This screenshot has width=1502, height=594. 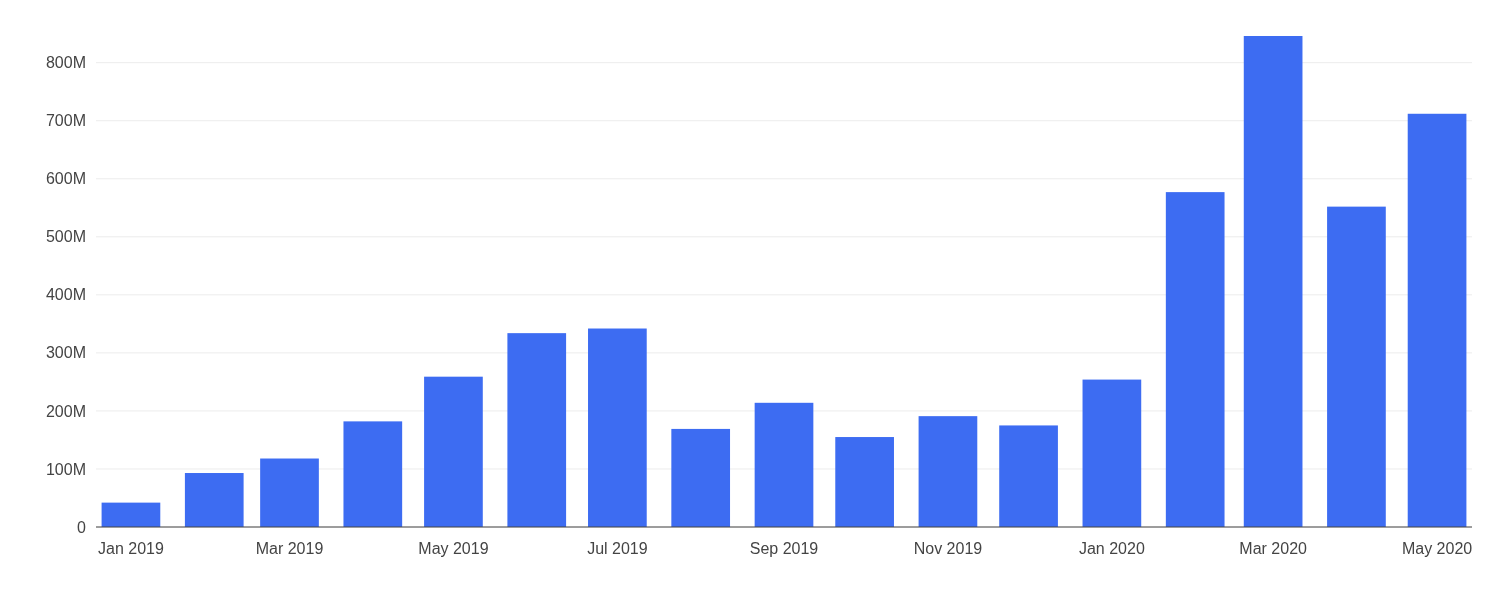 I want to click on x-tick-label: Jan 2020, so click(x=1111, y=548).